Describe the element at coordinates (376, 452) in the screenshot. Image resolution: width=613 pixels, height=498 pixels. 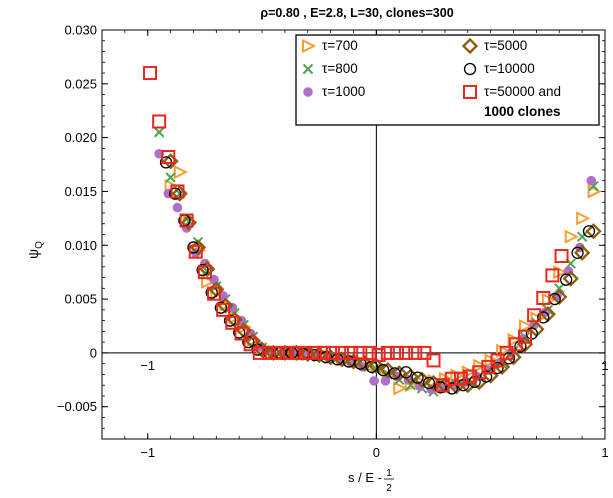
I see `x-tick-label: 0` at that location.